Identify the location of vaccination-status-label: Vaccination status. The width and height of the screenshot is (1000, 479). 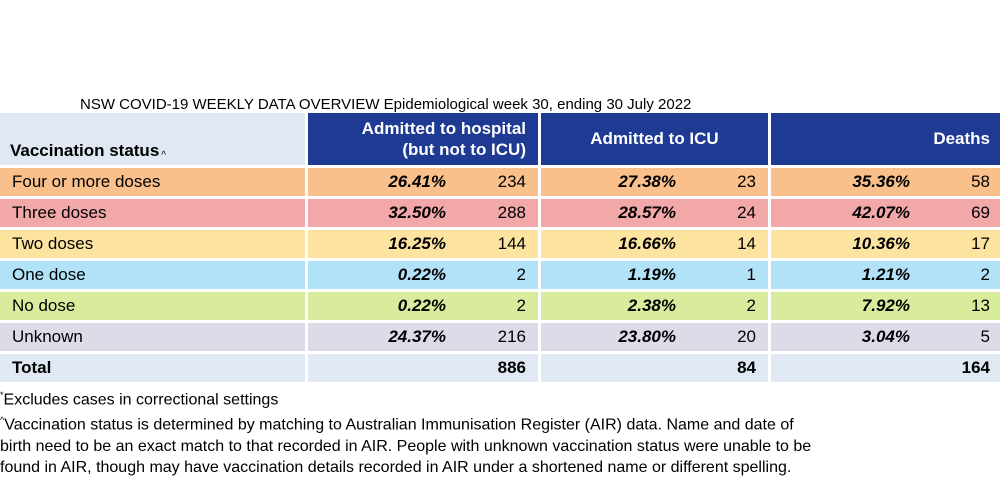
(85, 150).